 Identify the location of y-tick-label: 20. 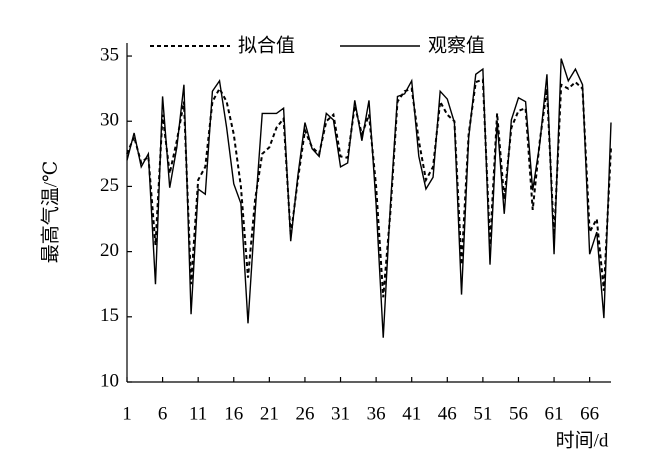
(109, 250).